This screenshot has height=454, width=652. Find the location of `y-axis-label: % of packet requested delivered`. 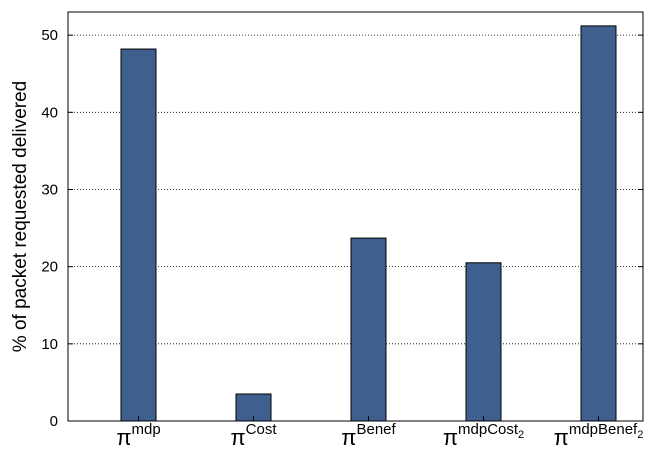

y-axis-label: % of packet requested delivered is located at coordinates (20, 216).